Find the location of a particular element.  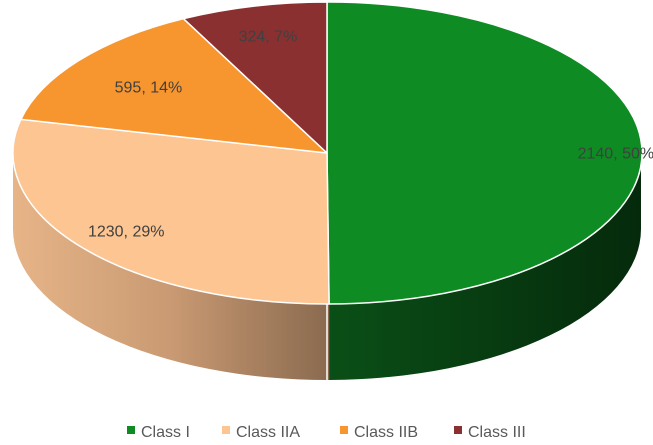

pie-slice-class-iii is located at coordinates (255, 77).